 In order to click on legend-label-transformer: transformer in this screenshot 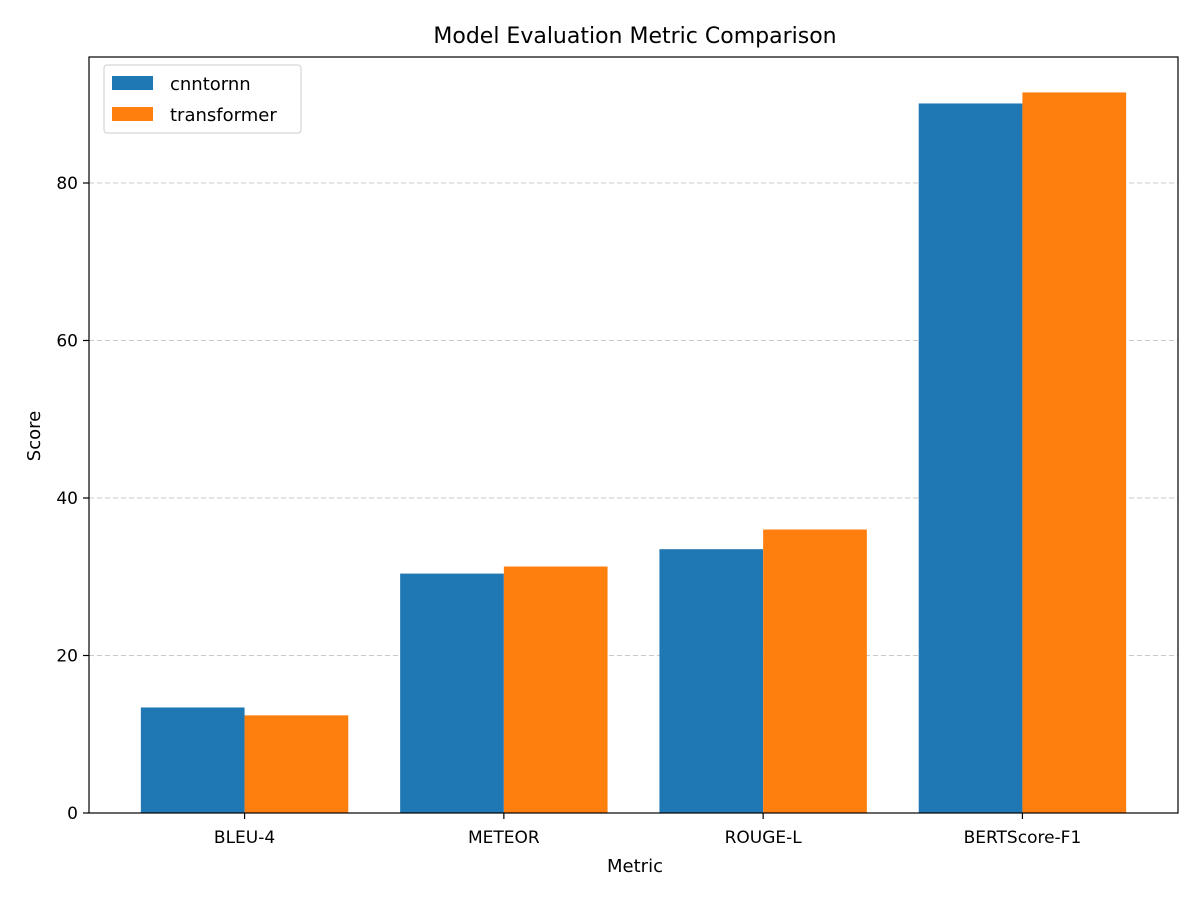, I will do `click(223, 115)`.